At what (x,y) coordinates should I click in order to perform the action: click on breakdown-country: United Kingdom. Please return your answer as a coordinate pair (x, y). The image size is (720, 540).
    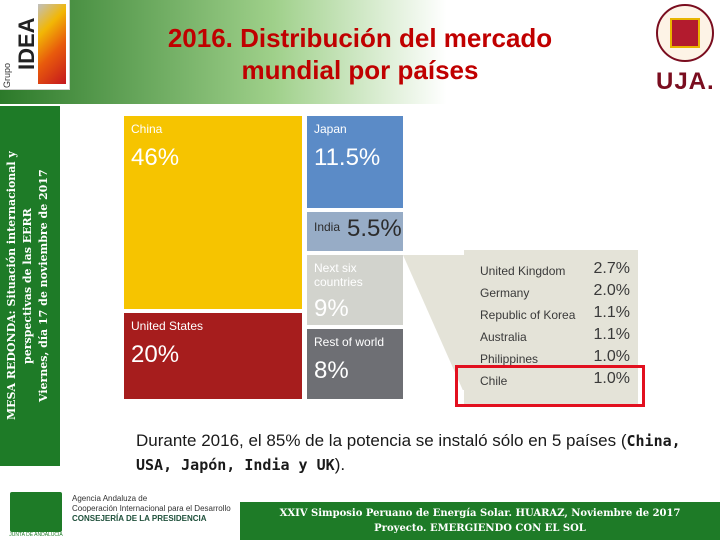
    Looking at the image, I should click on (523, 271).